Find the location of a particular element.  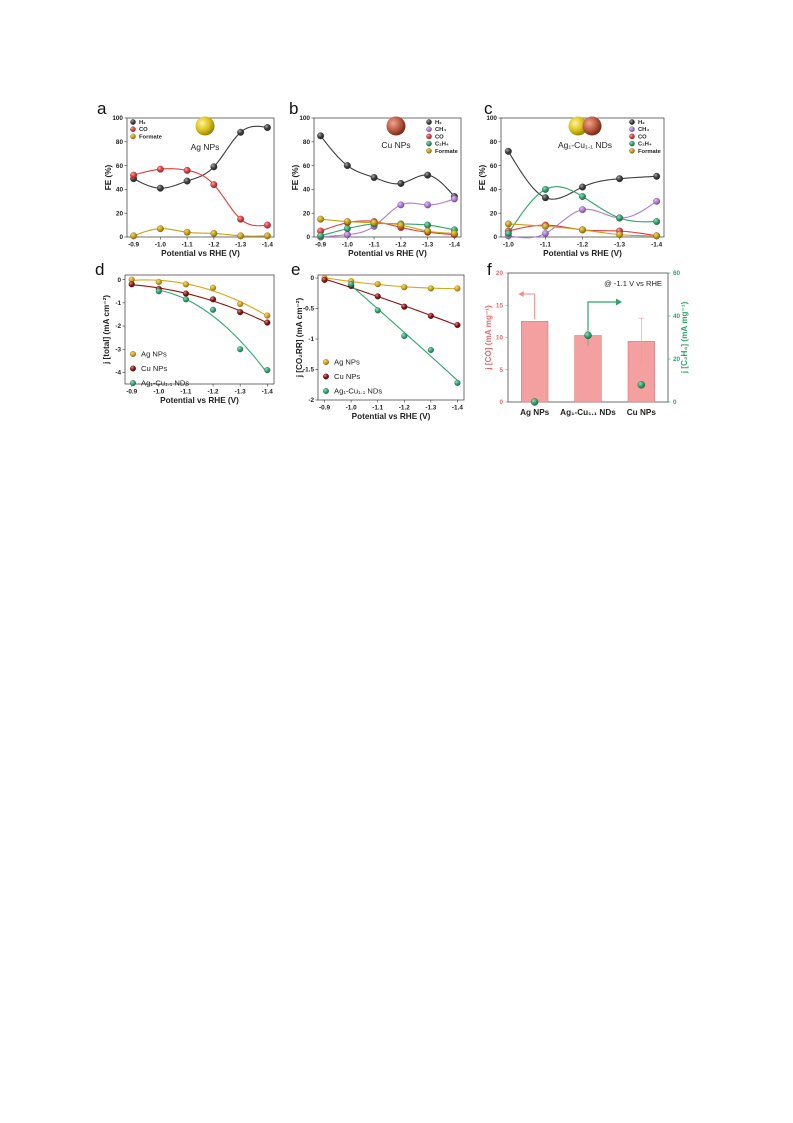

category-label: Ag₁-Cu₁.₁ NDs is located at coordinates (588, 412).